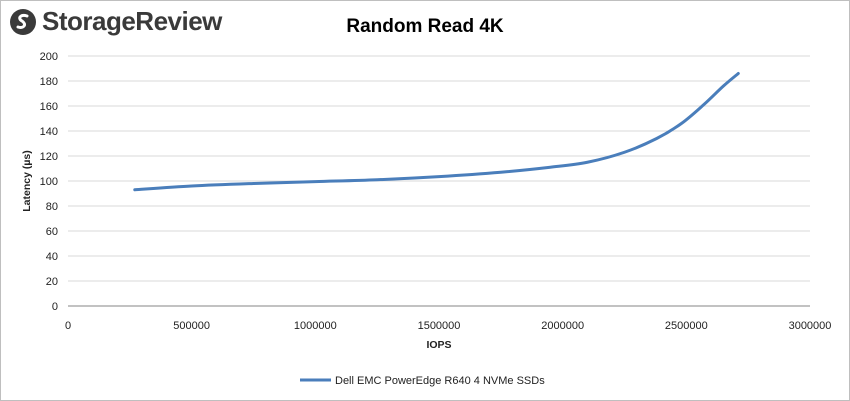  What do you see at coordinates (562, 326) in the screenshot?
I see `x-tick-label: 2000000` at bounding box center [562, 326].